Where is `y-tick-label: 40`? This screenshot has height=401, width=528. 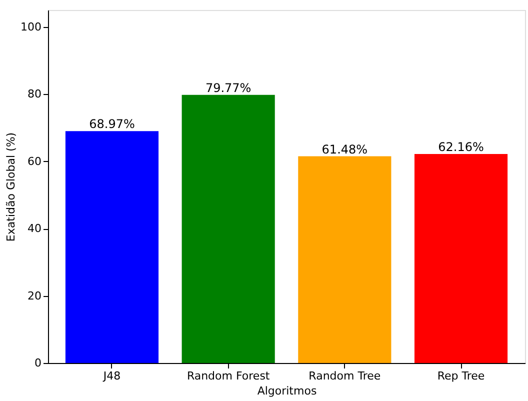 y-tick-label: 40 is located at coordinates (35, 229).